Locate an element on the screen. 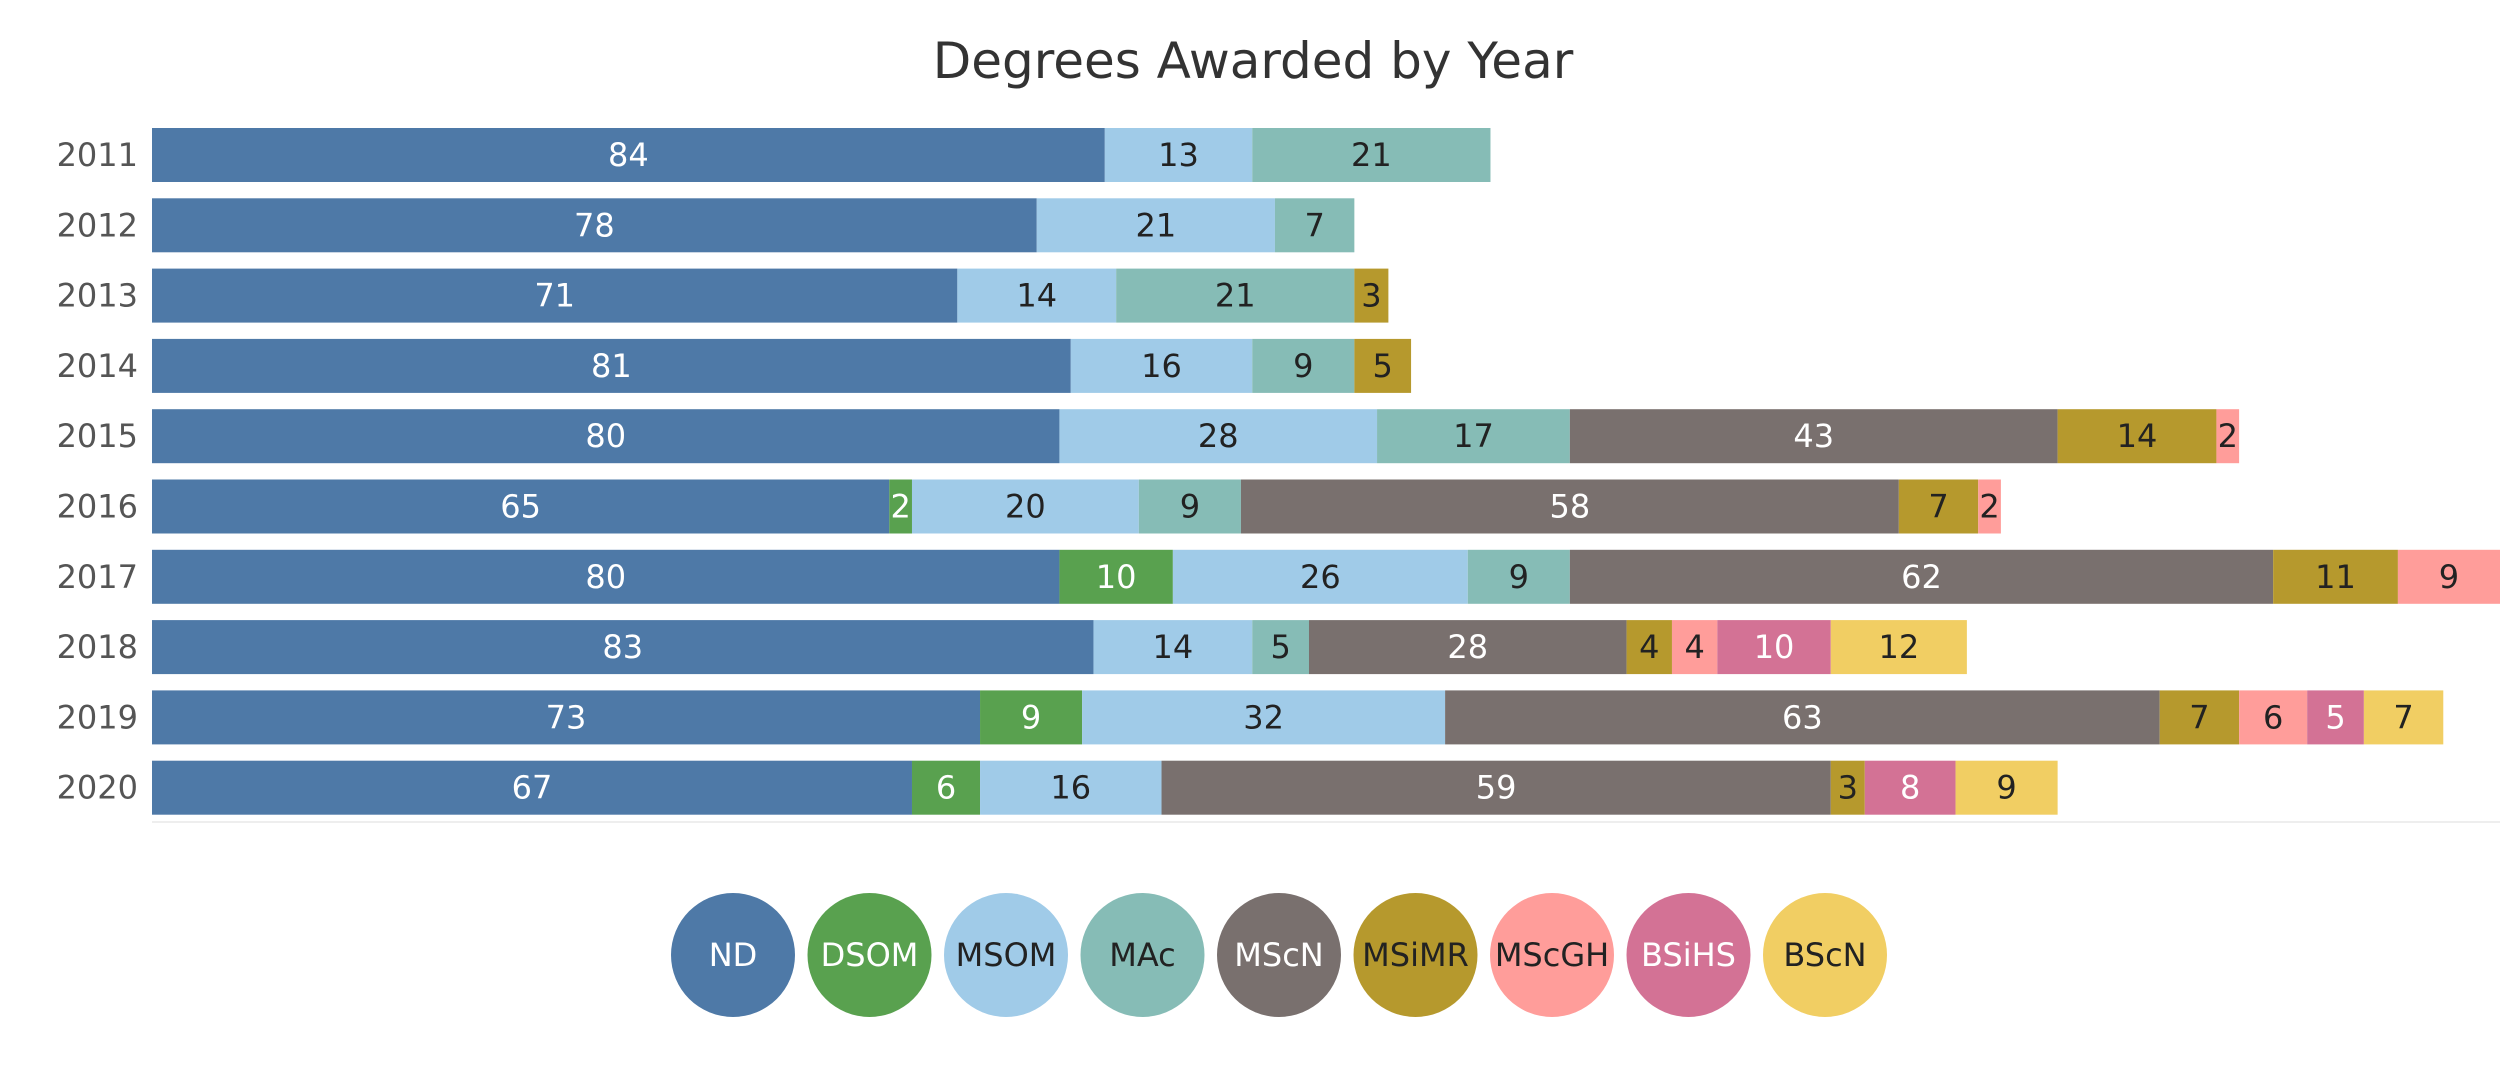 Image resolution: width=2500 pixels, height=1070 pixels. bar-label-mscn-2019: 63 is located at coordinates (1802, 717).